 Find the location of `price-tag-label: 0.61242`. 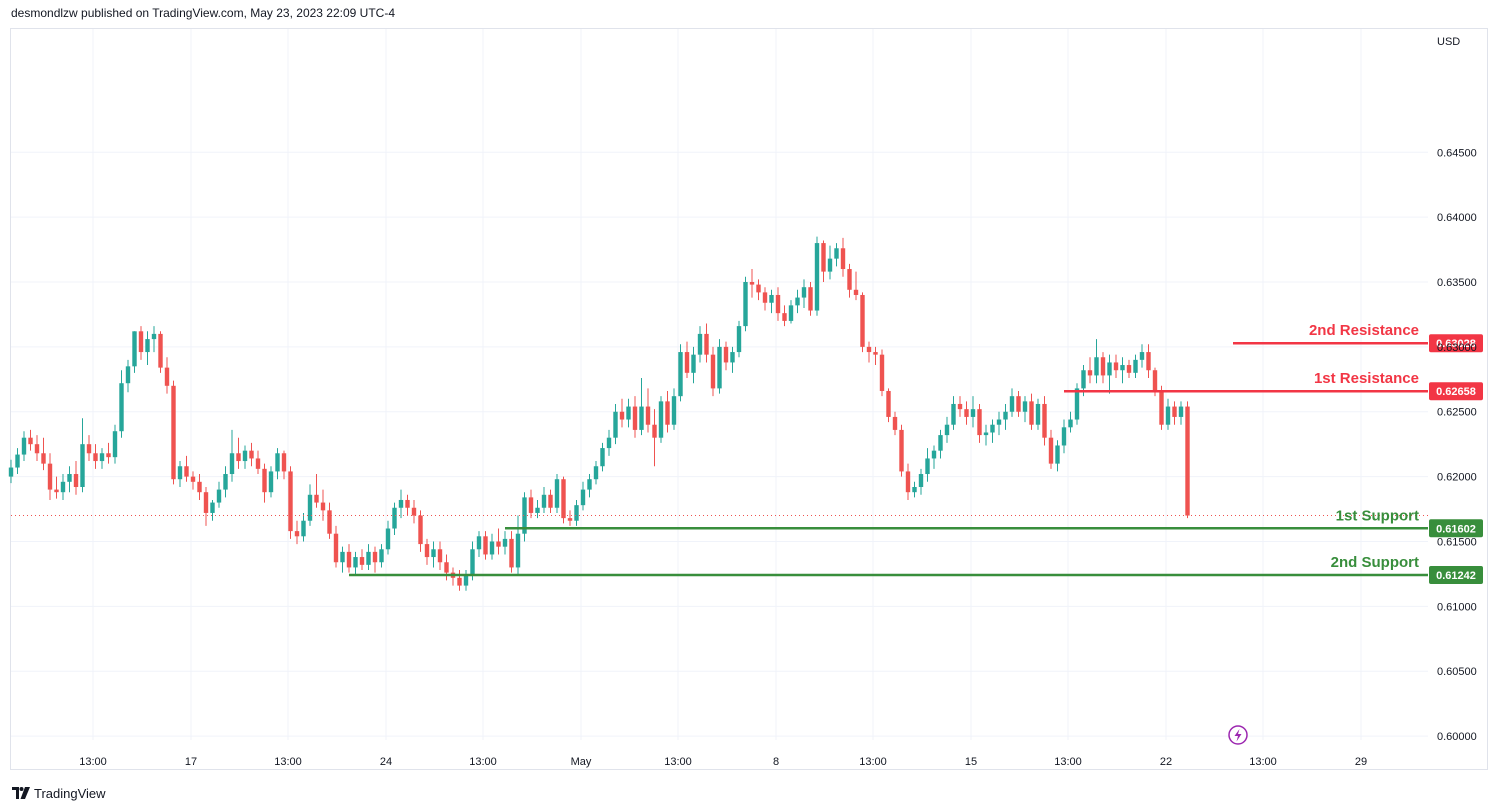

price-tag-label: 0.61242 is located at coordinates (1456, 576).